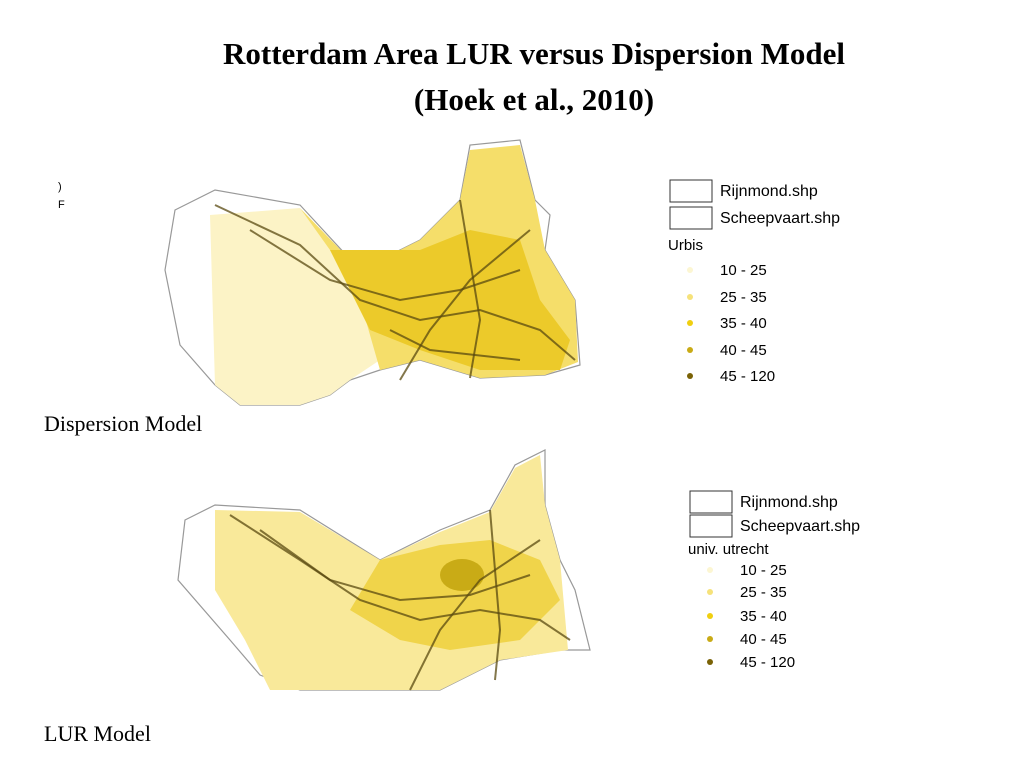 The image size is (1024, 768). What do you see at coordinates (372, 272) in the screenshot?
I see `map-dispersion` at bounding box center [372, 272].